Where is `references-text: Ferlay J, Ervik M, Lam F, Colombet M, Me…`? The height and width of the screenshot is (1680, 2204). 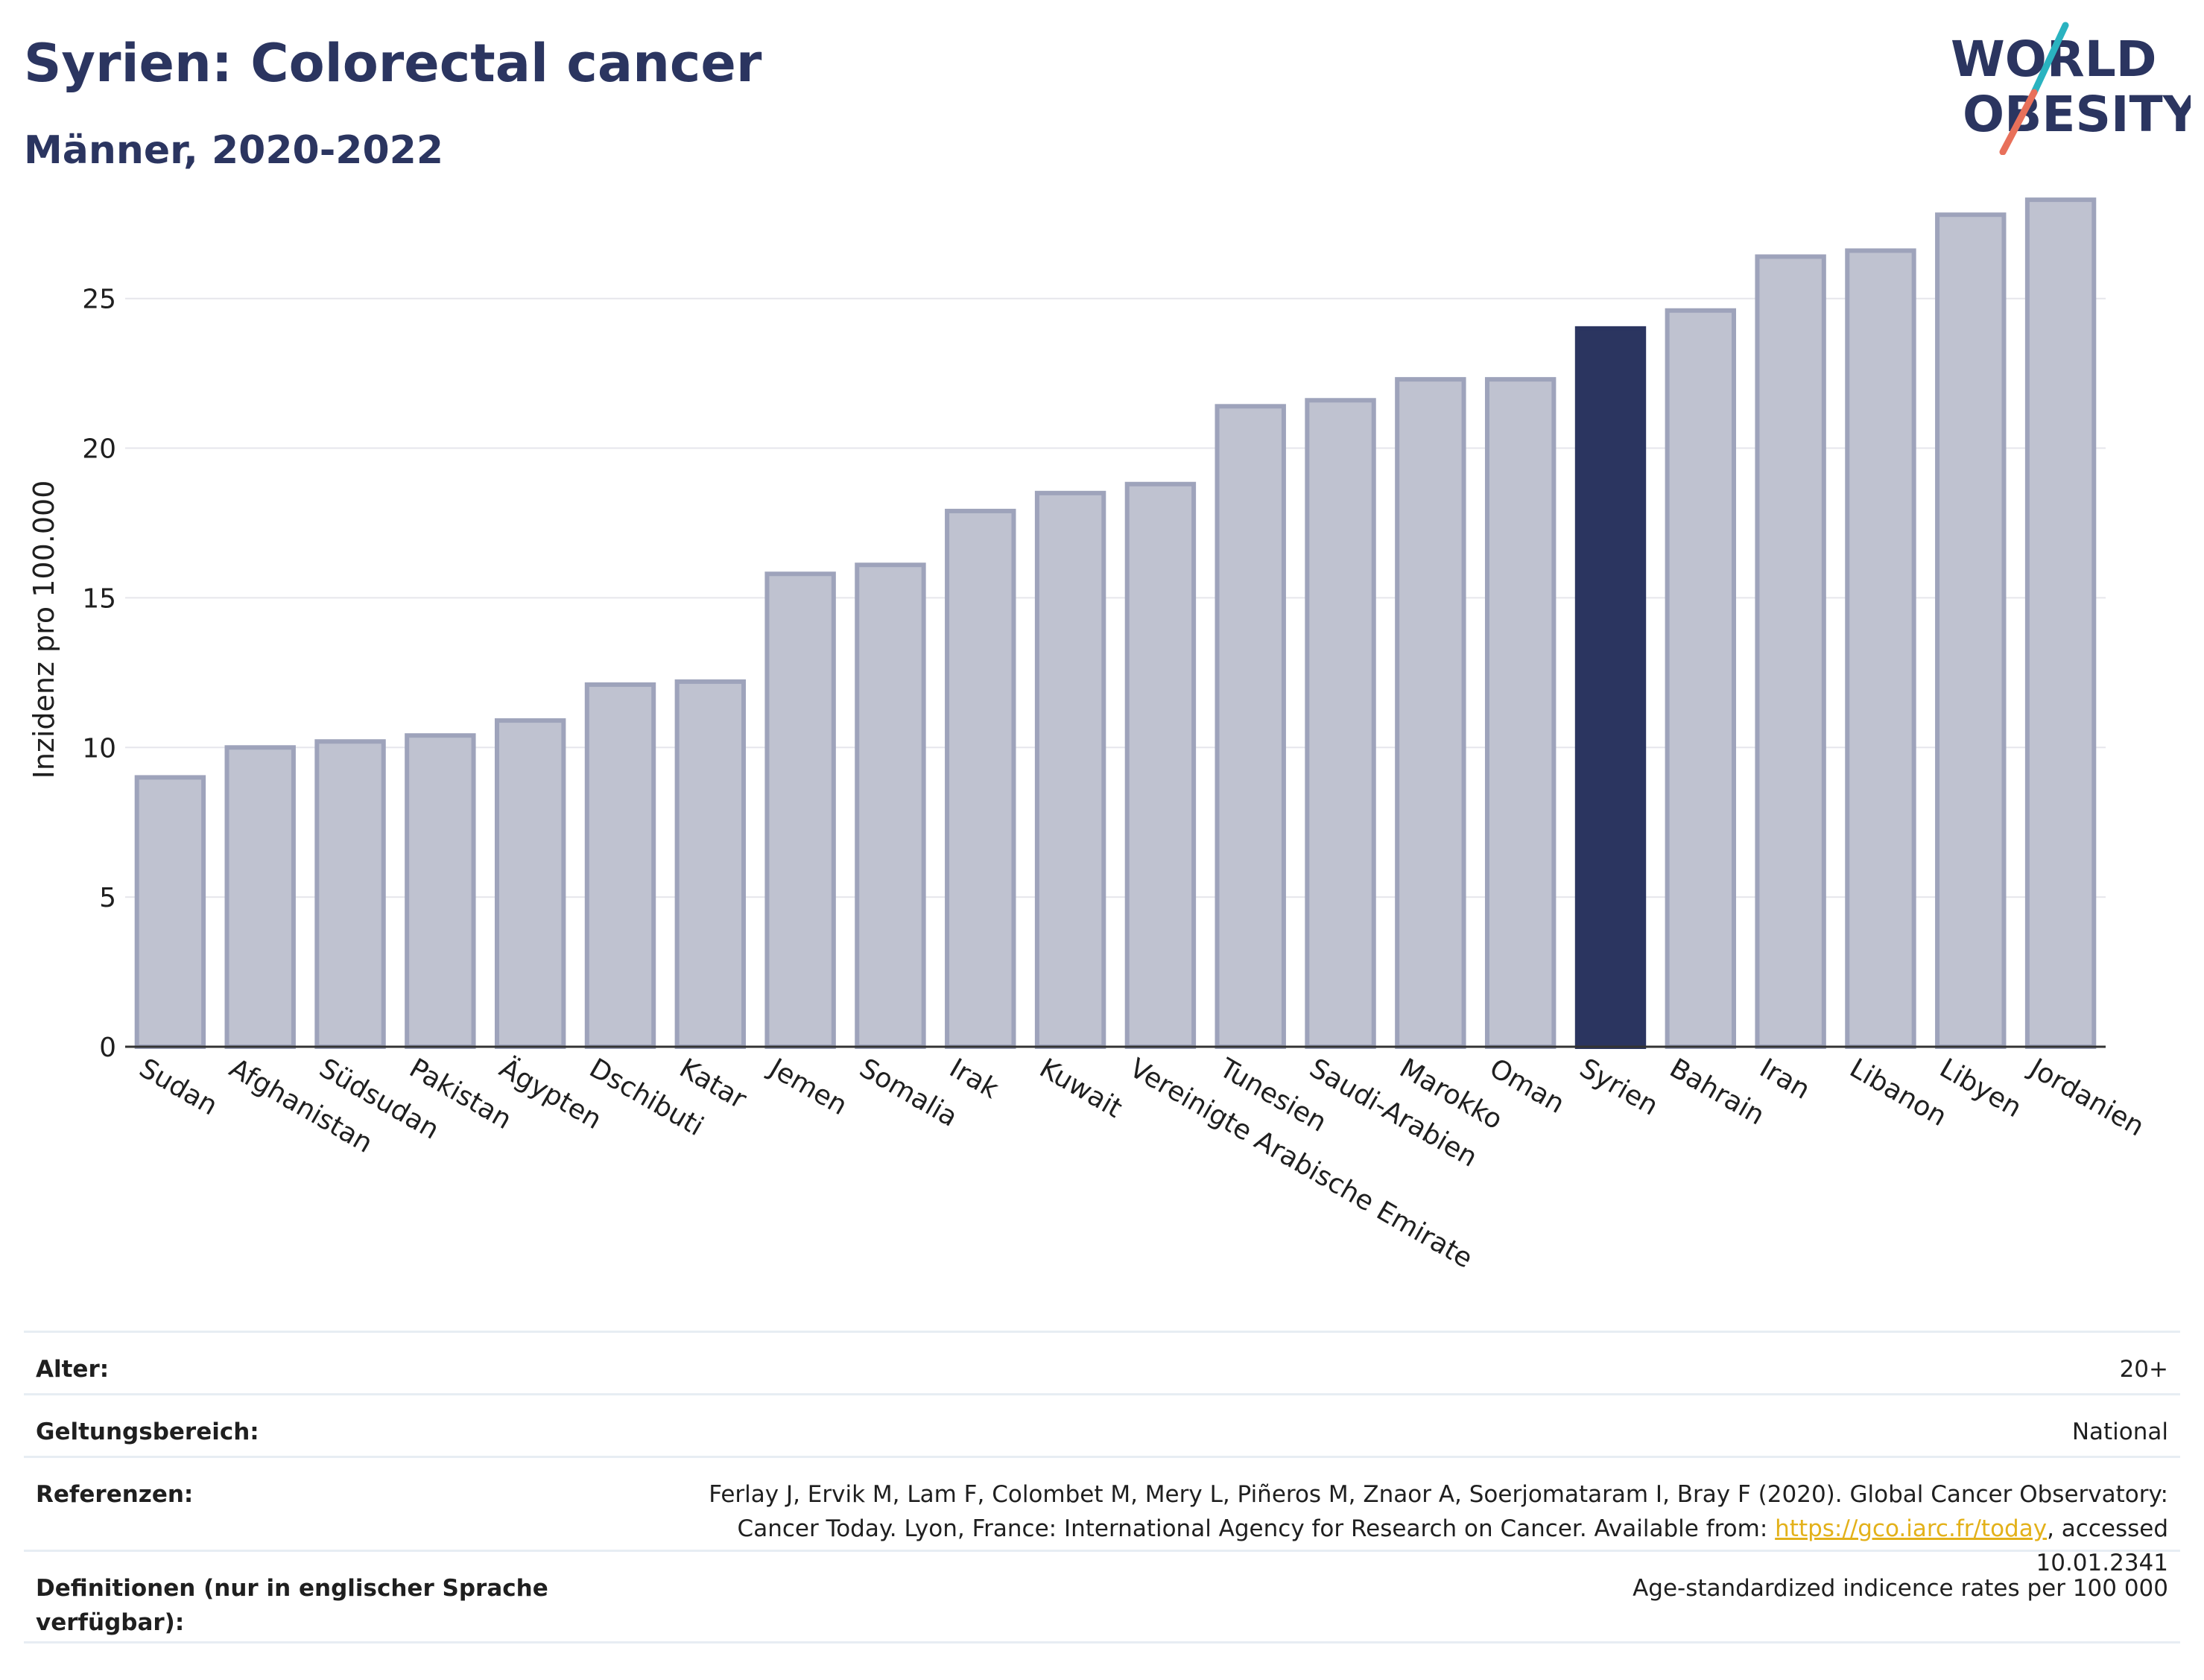
references-text: Ferlay J, Ervik M, Lam F, Colombet M, Me… is located at coordinates (1438, 1511).